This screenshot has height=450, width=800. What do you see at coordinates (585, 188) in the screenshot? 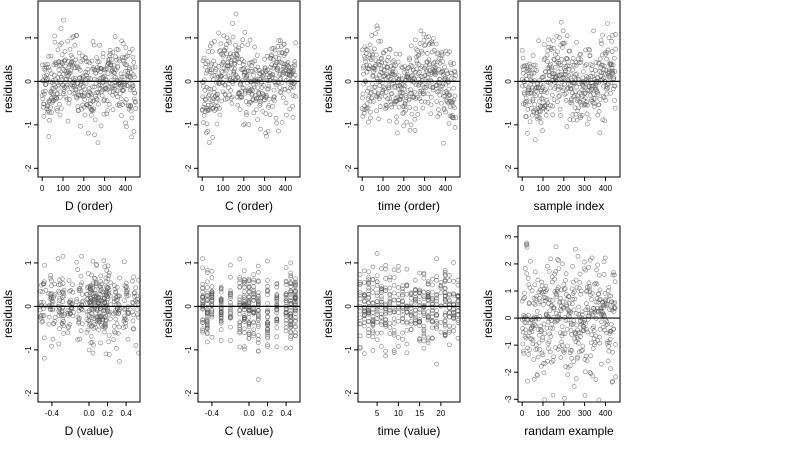
I see `x-tick-label: 300` at bounding box center [585, 188].